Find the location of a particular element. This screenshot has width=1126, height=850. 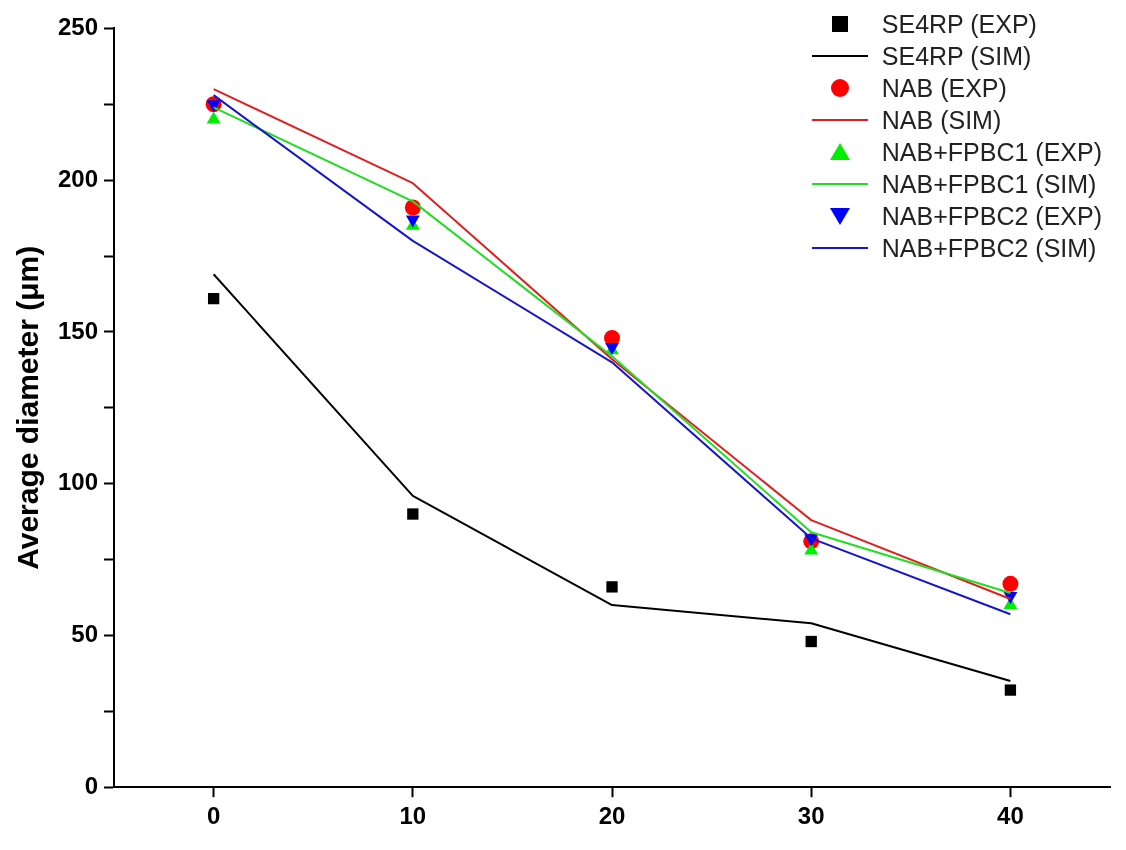

y-tick-label: 150 is located at coordinates (78, 330).